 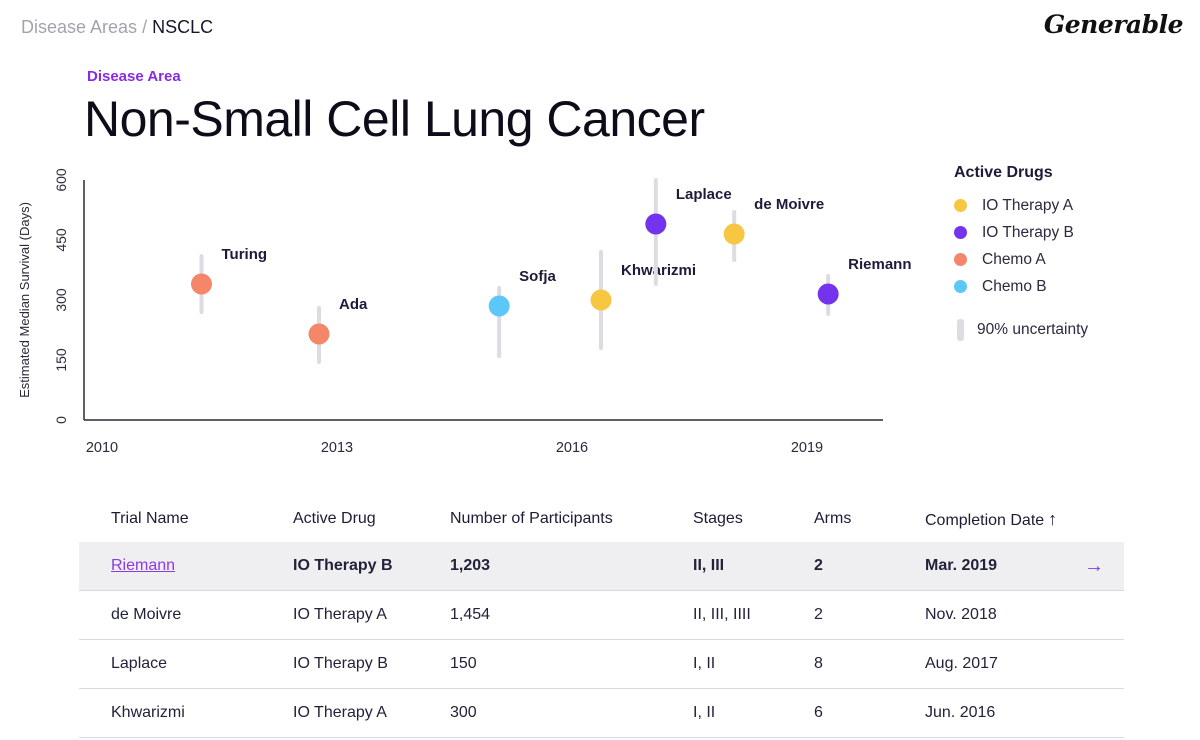 I want to click on col-header-label: Completion Date, so click(x=985, y=520).